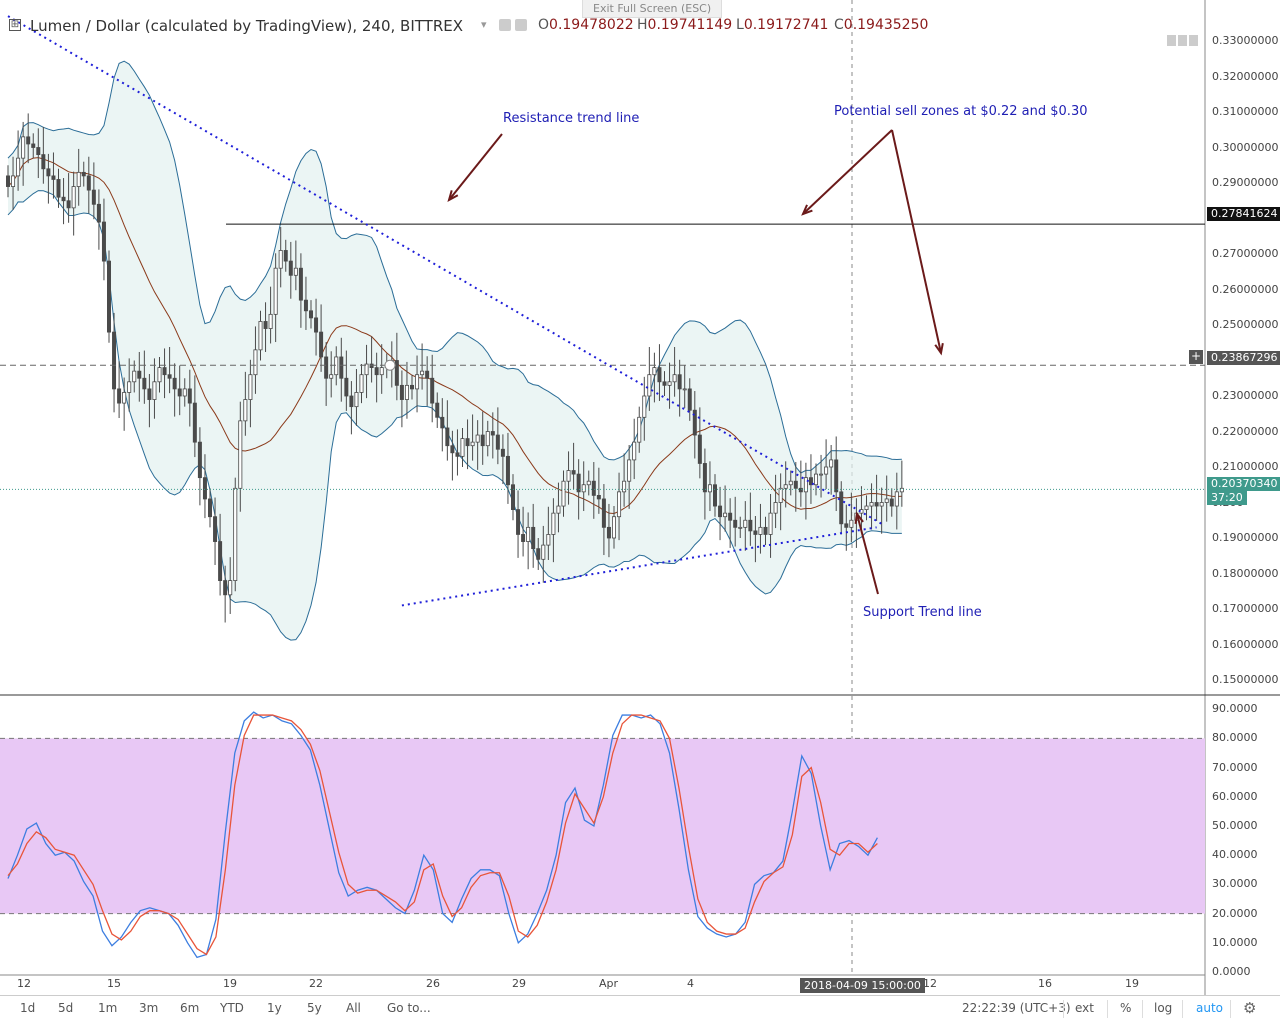 Image resolution: width=1280 pixels, height=1025 pixels. Describe the element at coordinates (15, 25) in the screenshot. I see `collapse-toggle-icon: ⊞` at that location.